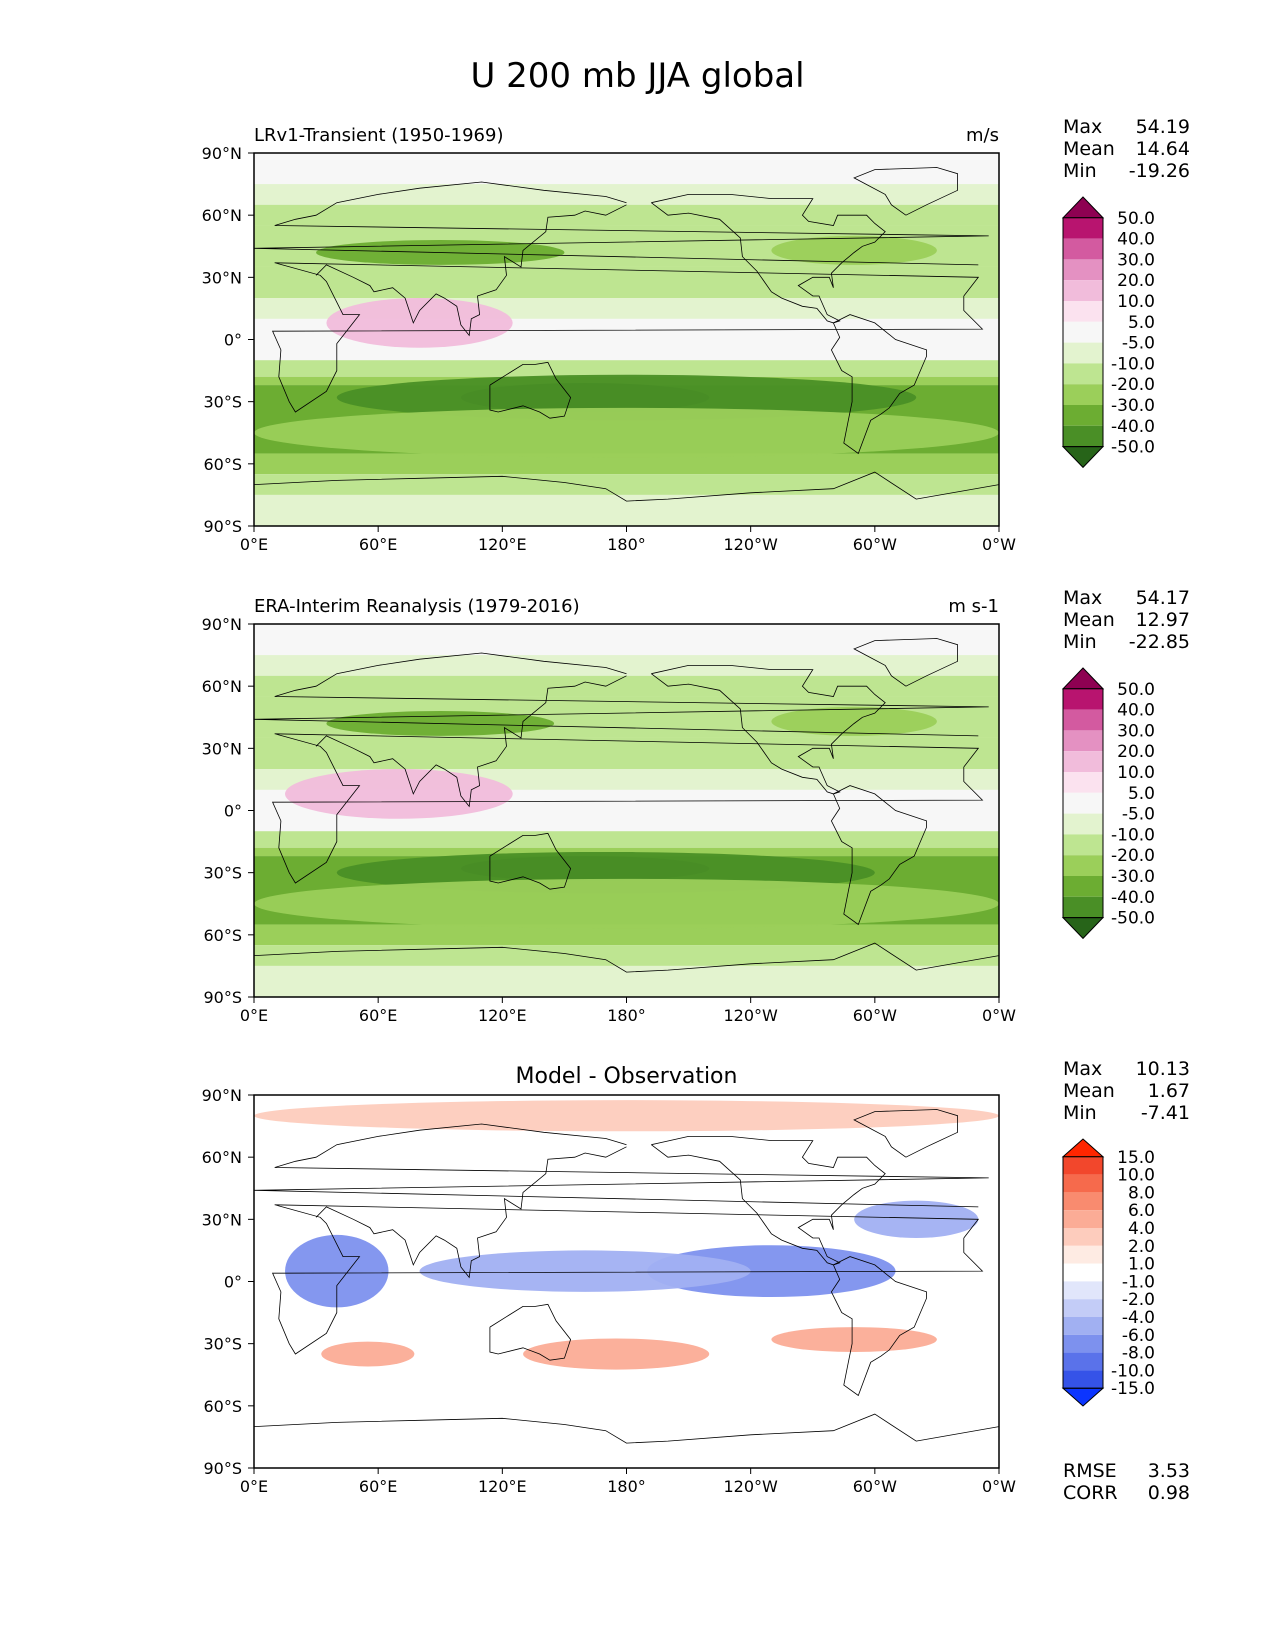 The height and width of the screenshot is (1650, 1275). Describe the element at coordinates (233, 1282) in the screenshot. I see `y-tick-label: 0°` at that location.